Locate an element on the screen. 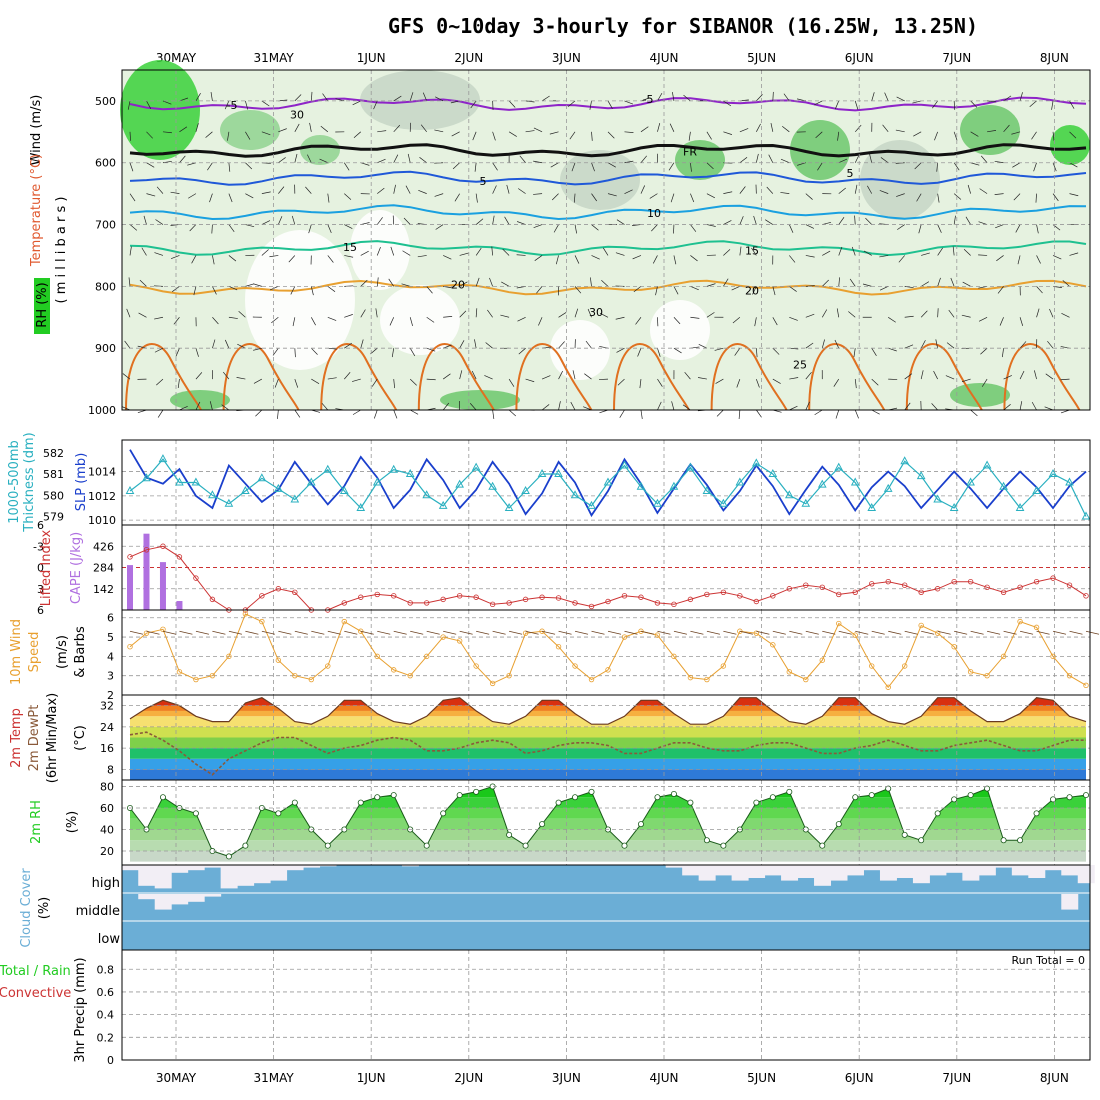 This screenshot has width=1100, height=1100. minmax-axis-label: (6hr Min/Max) is located at coordinates (52, 738).